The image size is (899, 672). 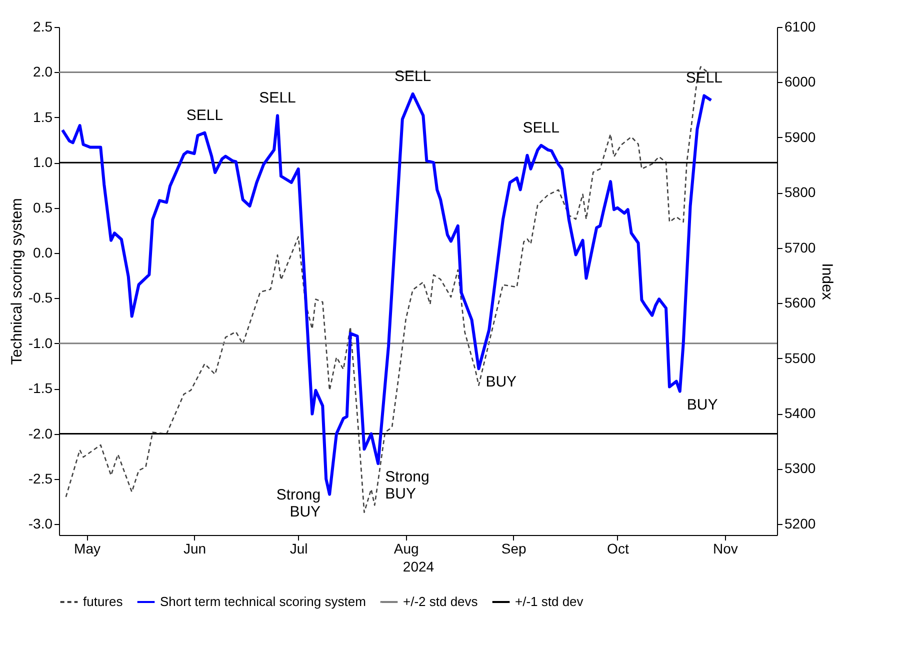 I want to click on y-tick-label: 2.5, so click(x=43, y=26).